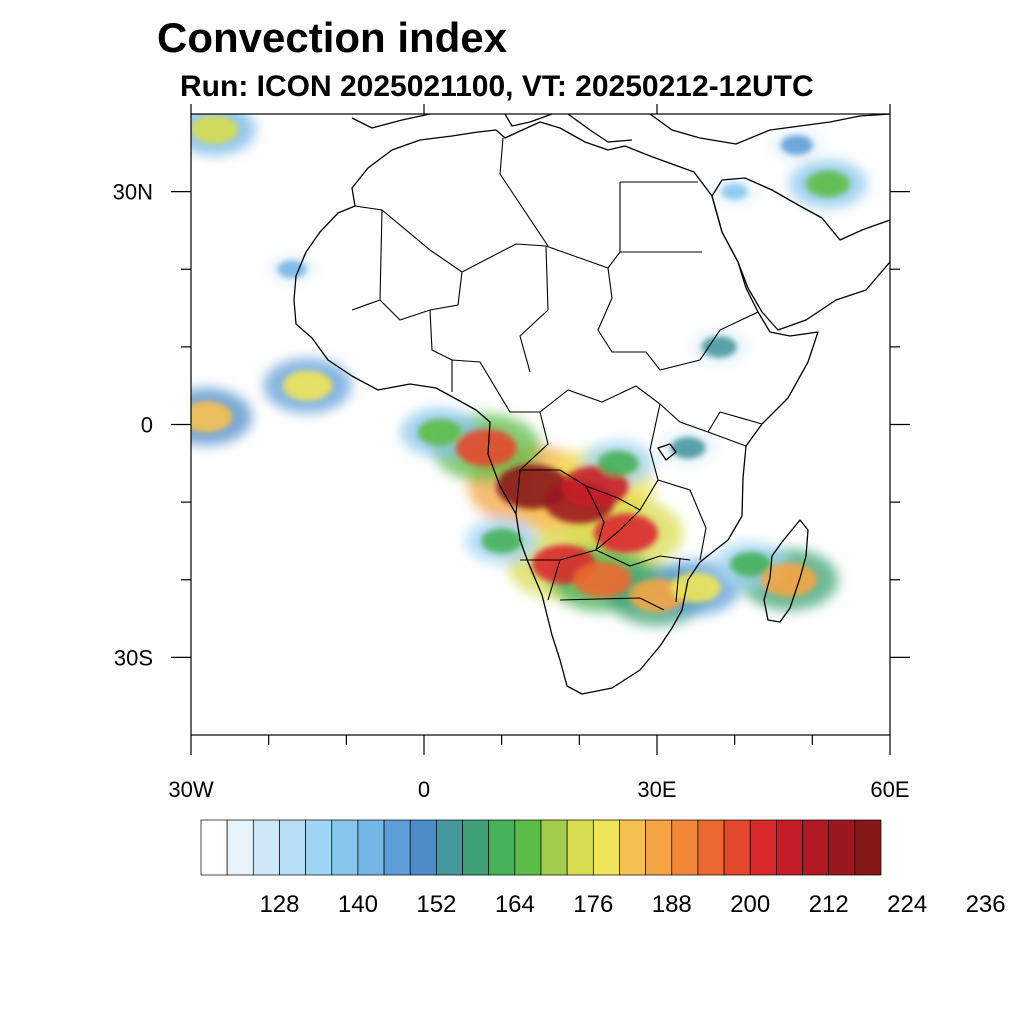 This screenshot has width=1024, height=1024. I want to click on lat-tick-label: 0, so click(147, 425).